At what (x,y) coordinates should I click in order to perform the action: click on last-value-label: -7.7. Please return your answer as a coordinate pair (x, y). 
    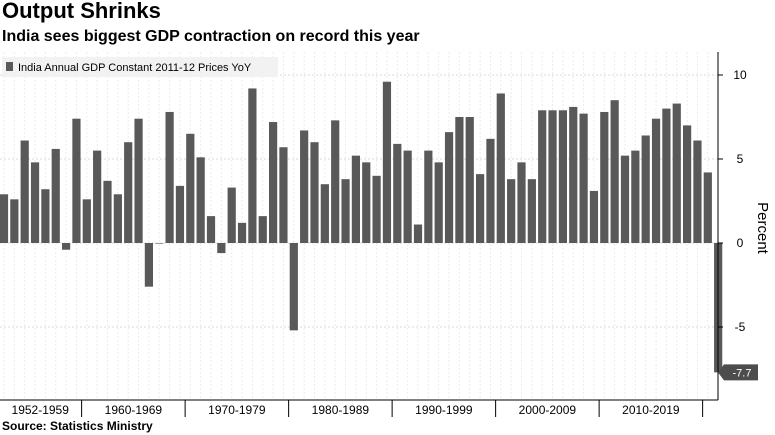
    Looking at the image, I should click on (742, 373).